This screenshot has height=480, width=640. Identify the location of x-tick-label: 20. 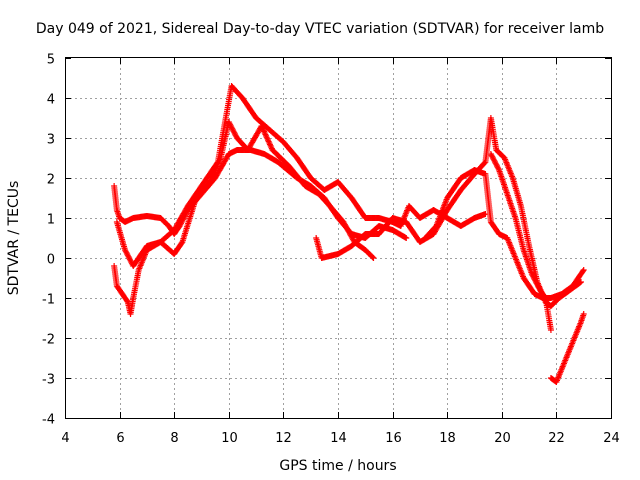
(502, 438).